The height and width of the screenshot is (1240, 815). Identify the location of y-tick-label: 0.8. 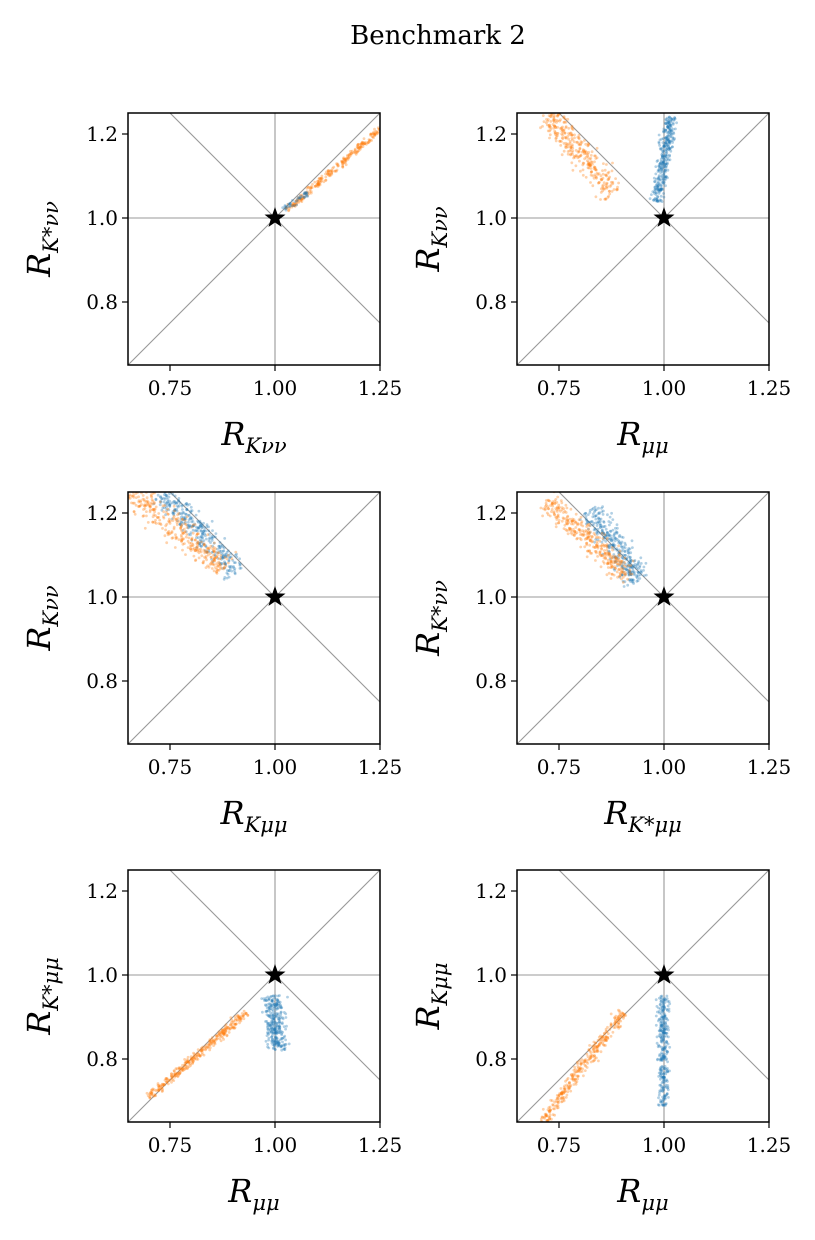
(491, 302).